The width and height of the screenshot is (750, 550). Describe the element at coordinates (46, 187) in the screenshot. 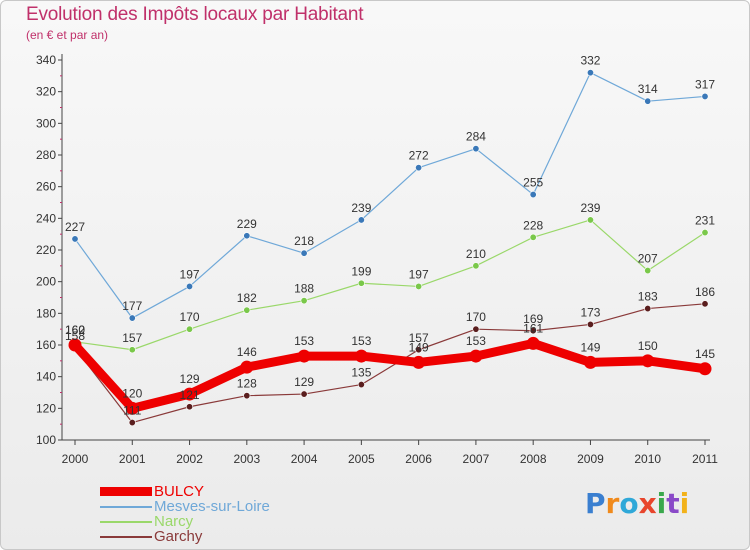

I see `y-tick-label: 260` at that location.